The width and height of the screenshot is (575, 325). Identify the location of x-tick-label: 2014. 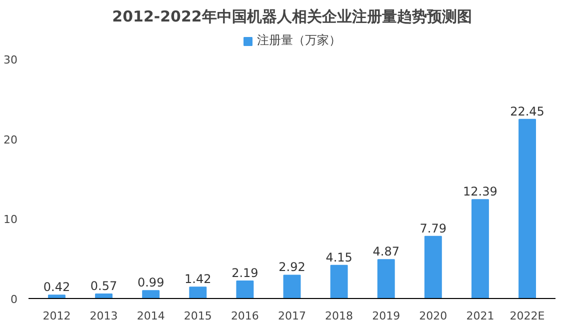
(150, 316).